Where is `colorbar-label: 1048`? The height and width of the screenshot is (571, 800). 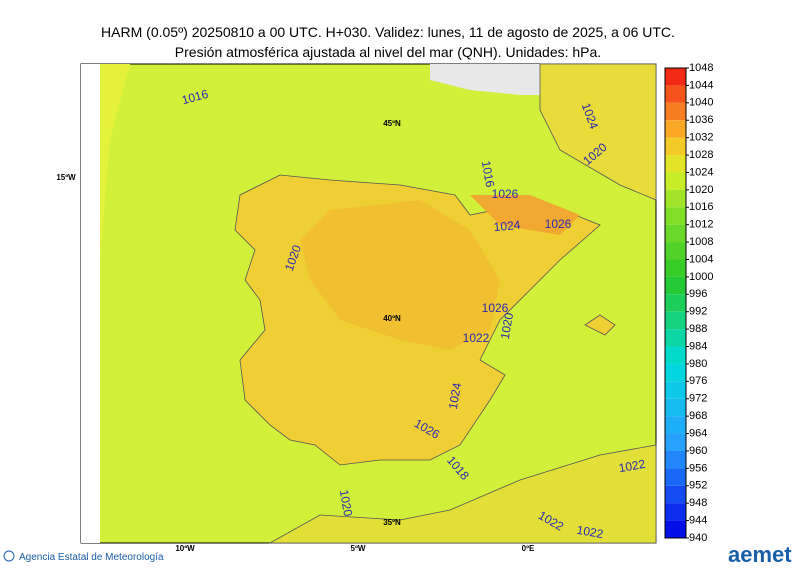 colorbar-label: 1048 is located at coordinates (701, 68).